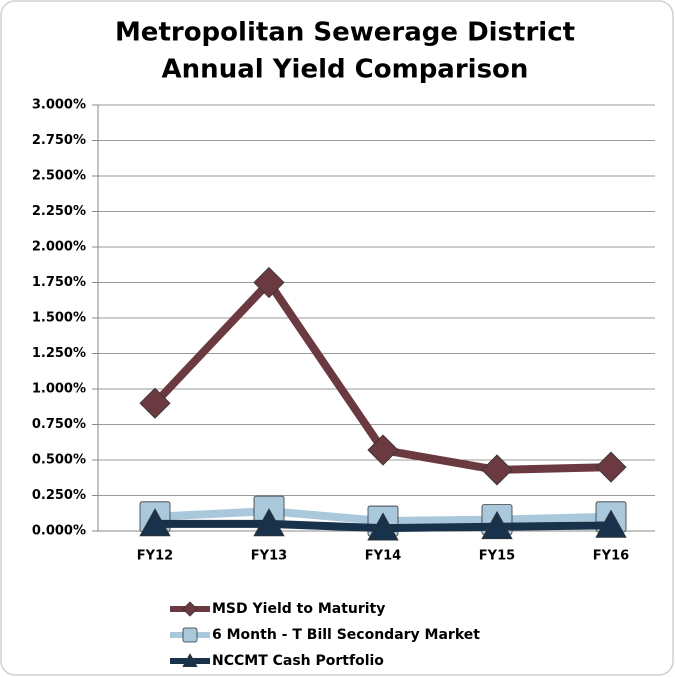  Describe the element at coordinates (346, 635) in the screenshot. I see `legend-label: 6 Month - T Bill Secondary Market` at that location.